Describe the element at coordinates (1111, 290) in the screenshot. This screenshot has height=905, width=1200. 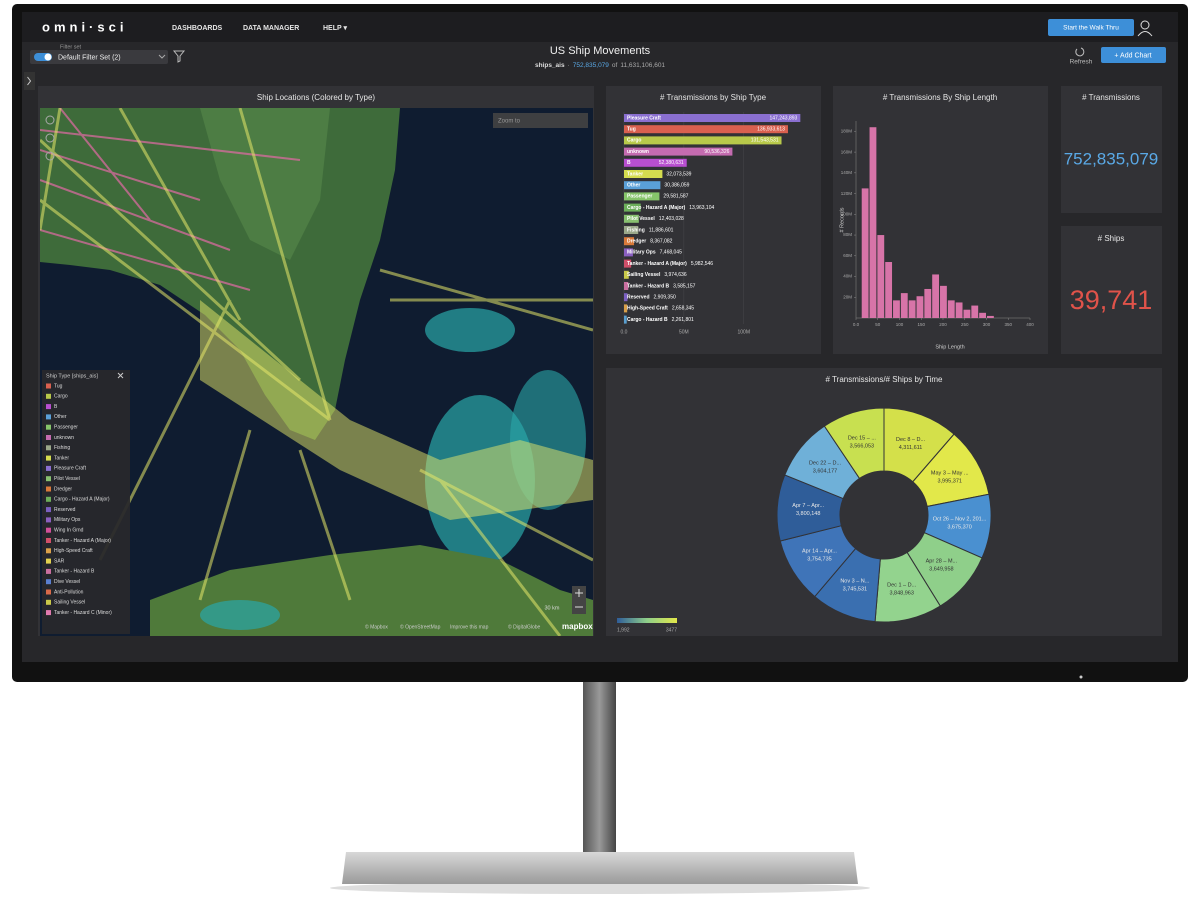
I see `tile-panel` at that location.